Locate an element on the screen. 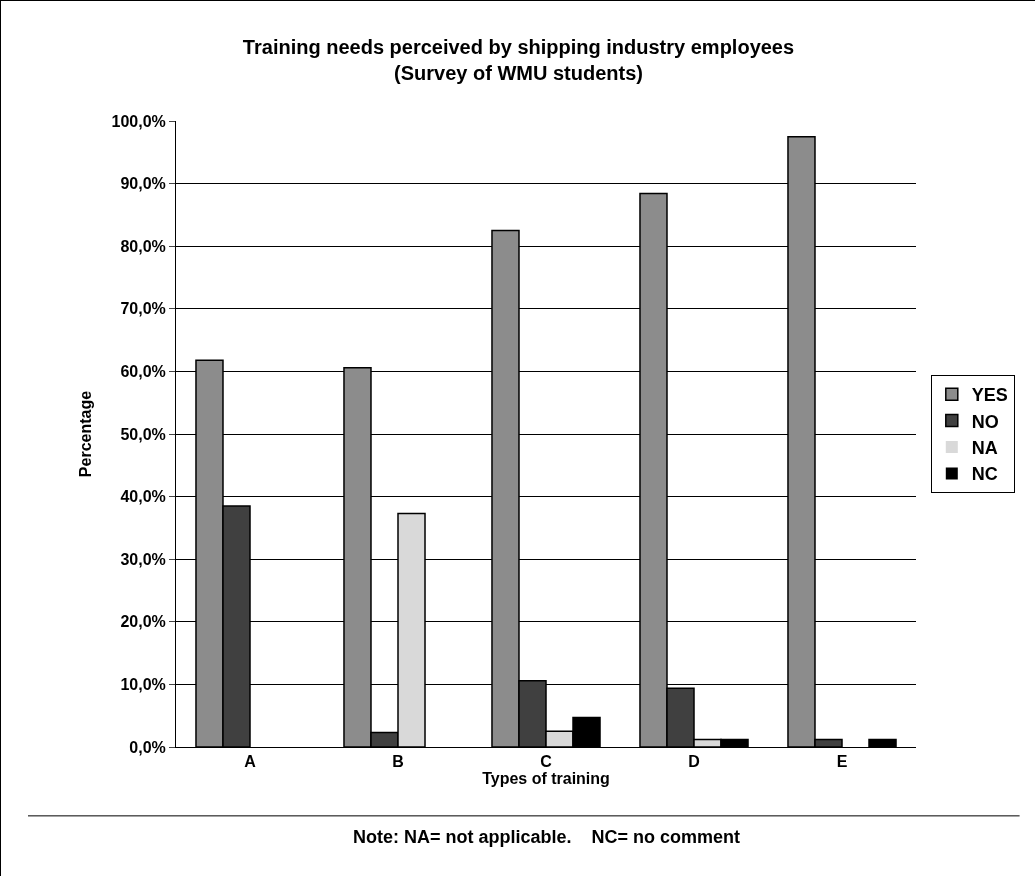  legend-label: NA is located at coordinates (984, 448).